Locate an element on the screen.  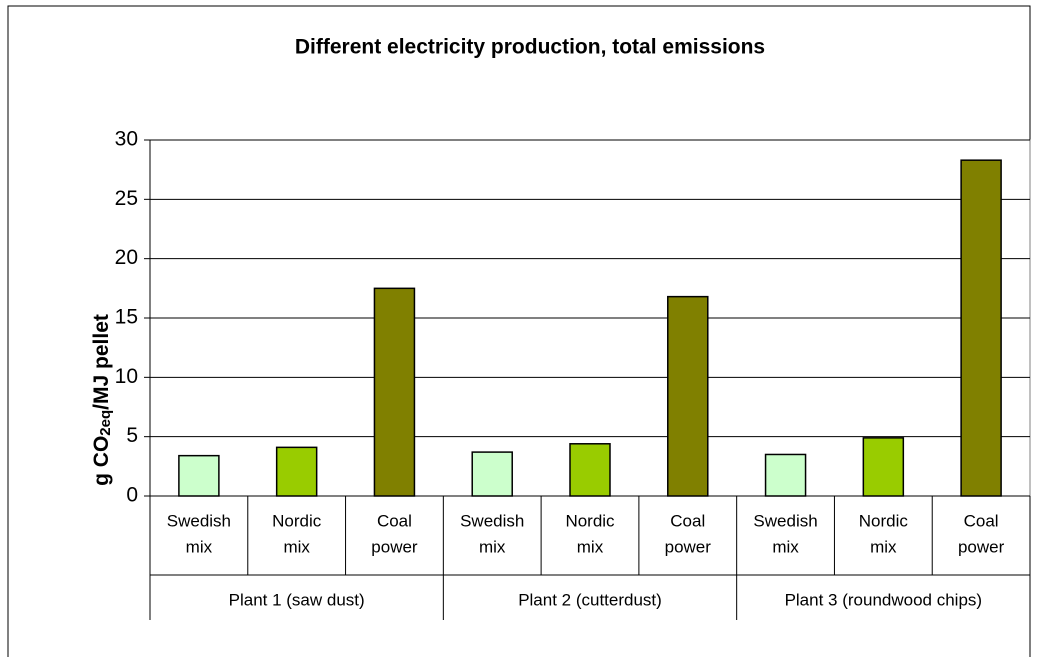
group-label: Plant 3 (roundwood chips) is located at coordinates (884, 599).